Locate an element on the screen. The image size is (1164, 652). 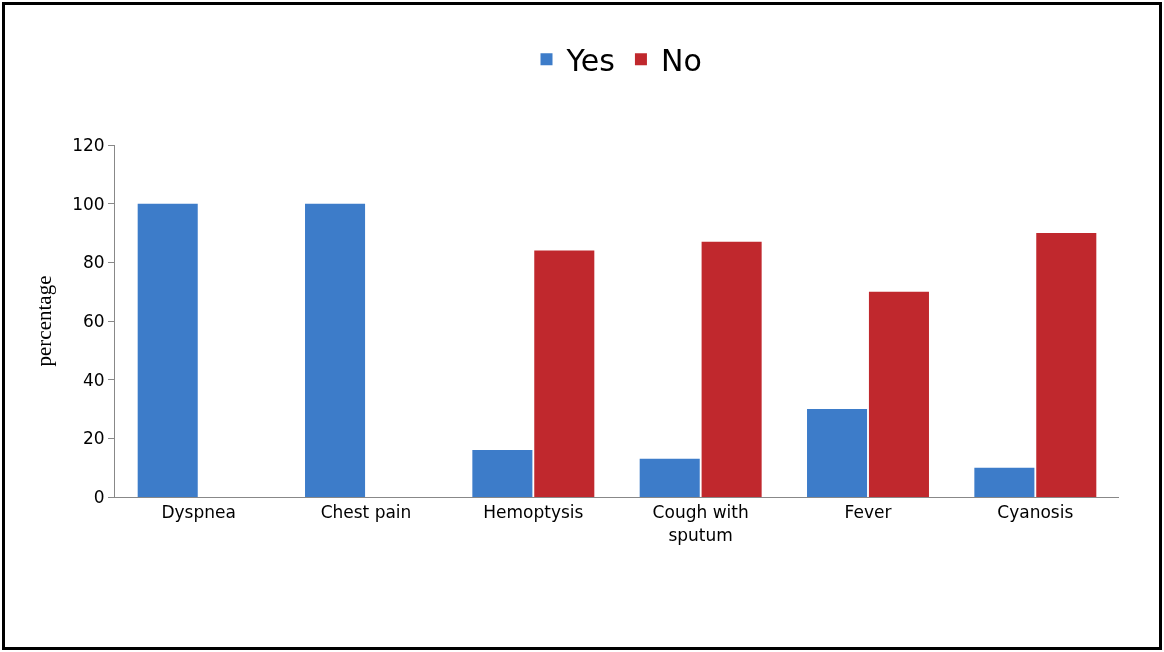
y-tick-label: 40 is located at coordinates (93, 379).